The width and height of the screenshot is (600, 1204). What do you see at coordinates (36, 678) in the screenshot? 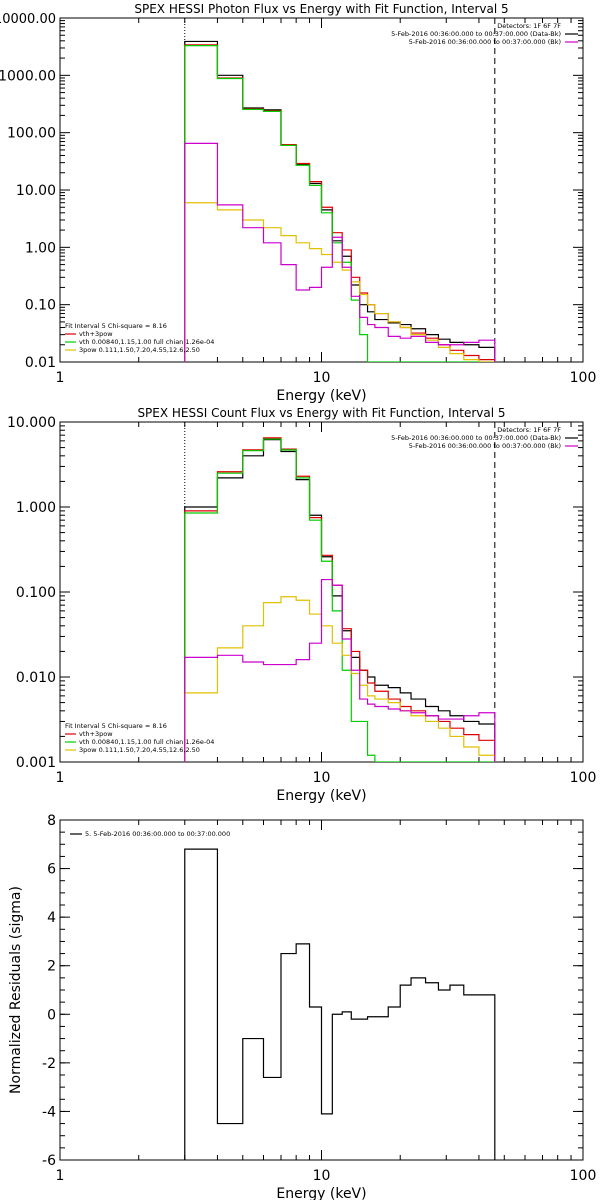
I see `y-tick-label: 0.010` at bounding box center [36, 678].